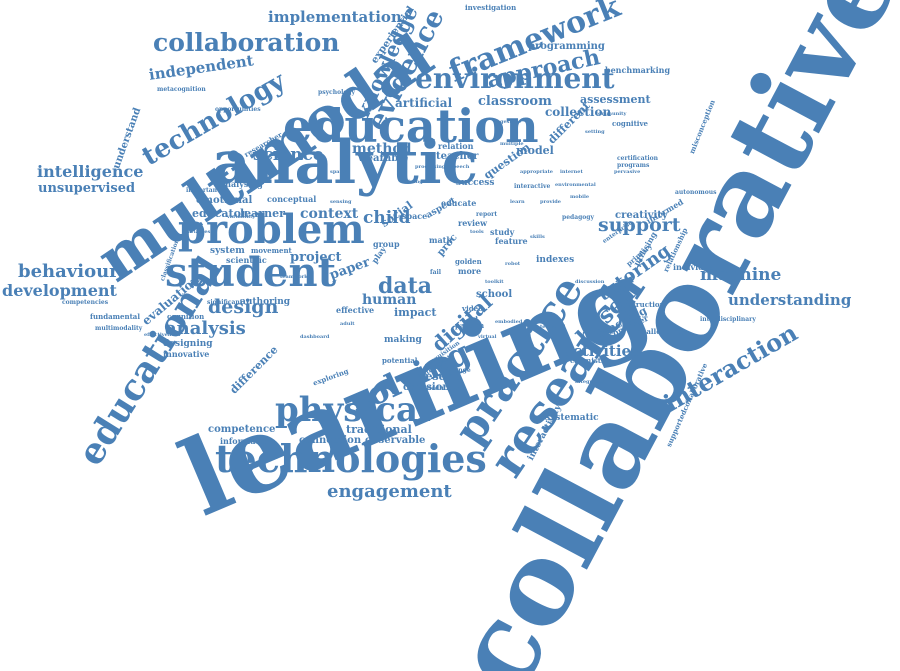  What do you see at coordinates (590, 382) in the screenshot?
I see `cloud-word: integrated` at bounding box center [590, 382].